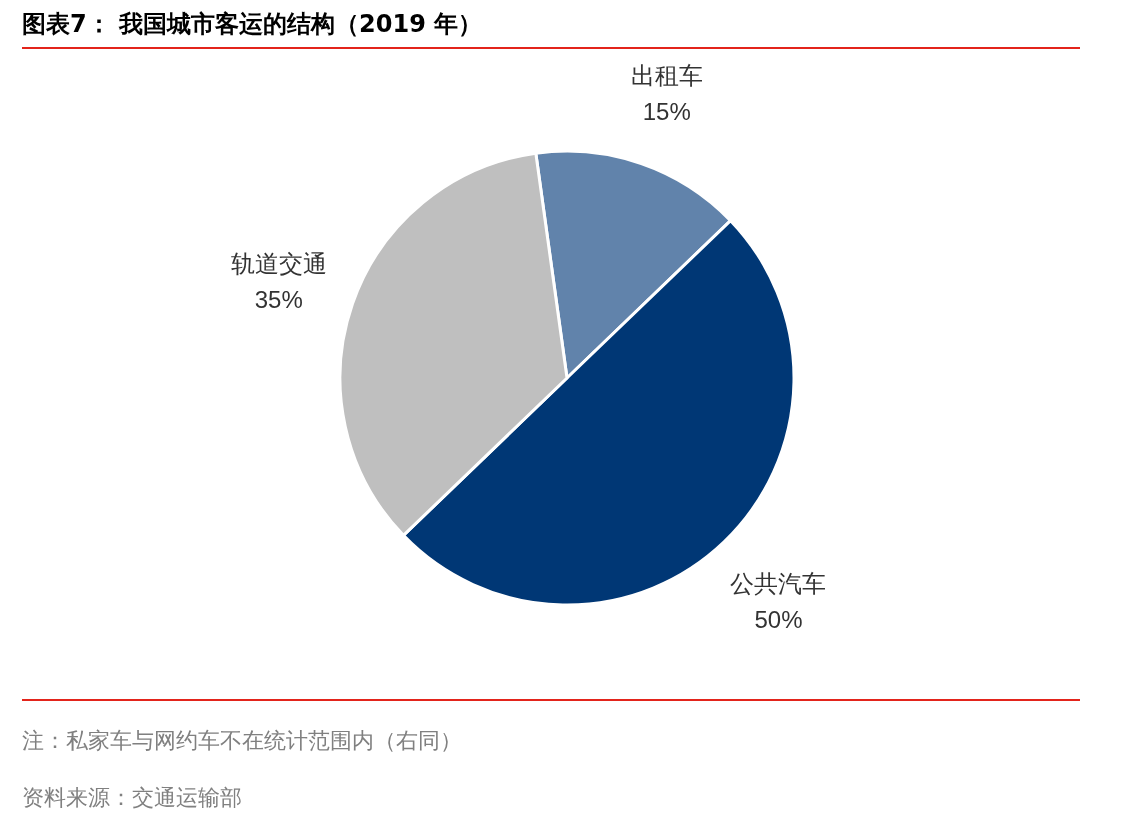 The height and width of the screenshot is (826, 1137). I want to click on text: 资料来源：交通运输部, so click(132, 797).